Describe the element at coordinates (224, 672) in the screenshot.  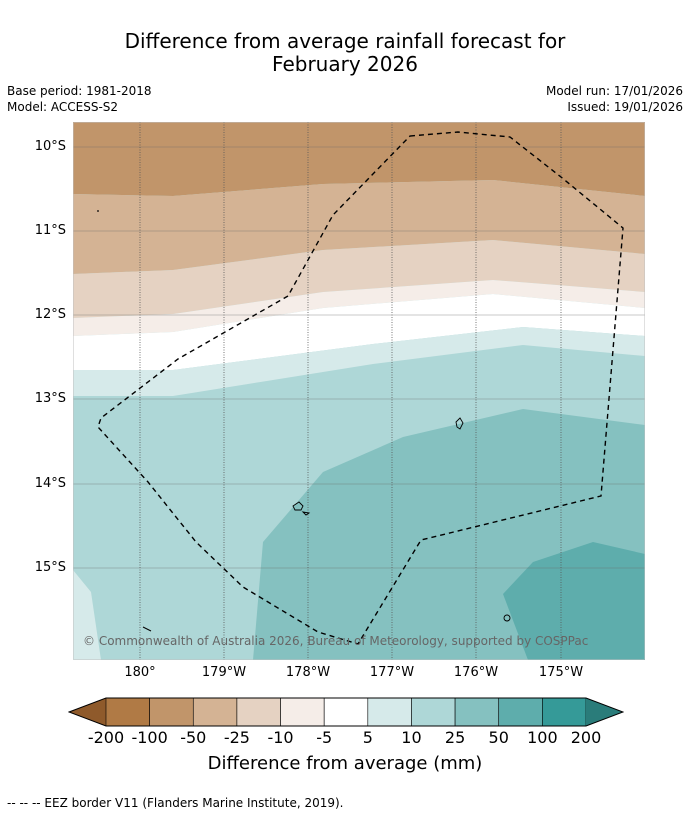
I see `lon-label-179w: 179°W` at that location.